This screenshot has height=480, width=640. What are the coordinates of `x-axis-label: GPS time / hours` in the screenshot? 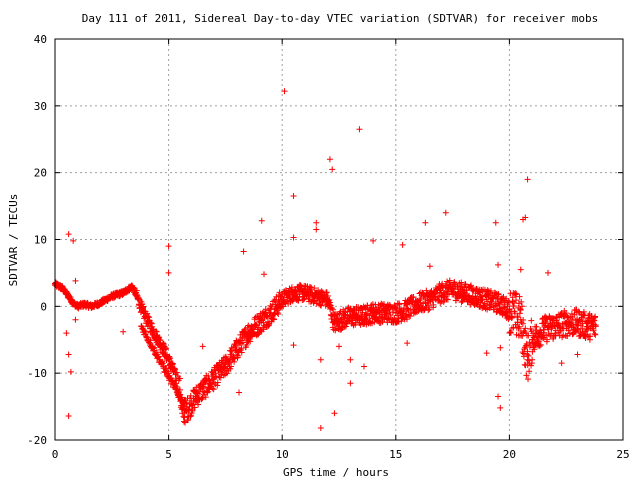 It's located at (336, 472).